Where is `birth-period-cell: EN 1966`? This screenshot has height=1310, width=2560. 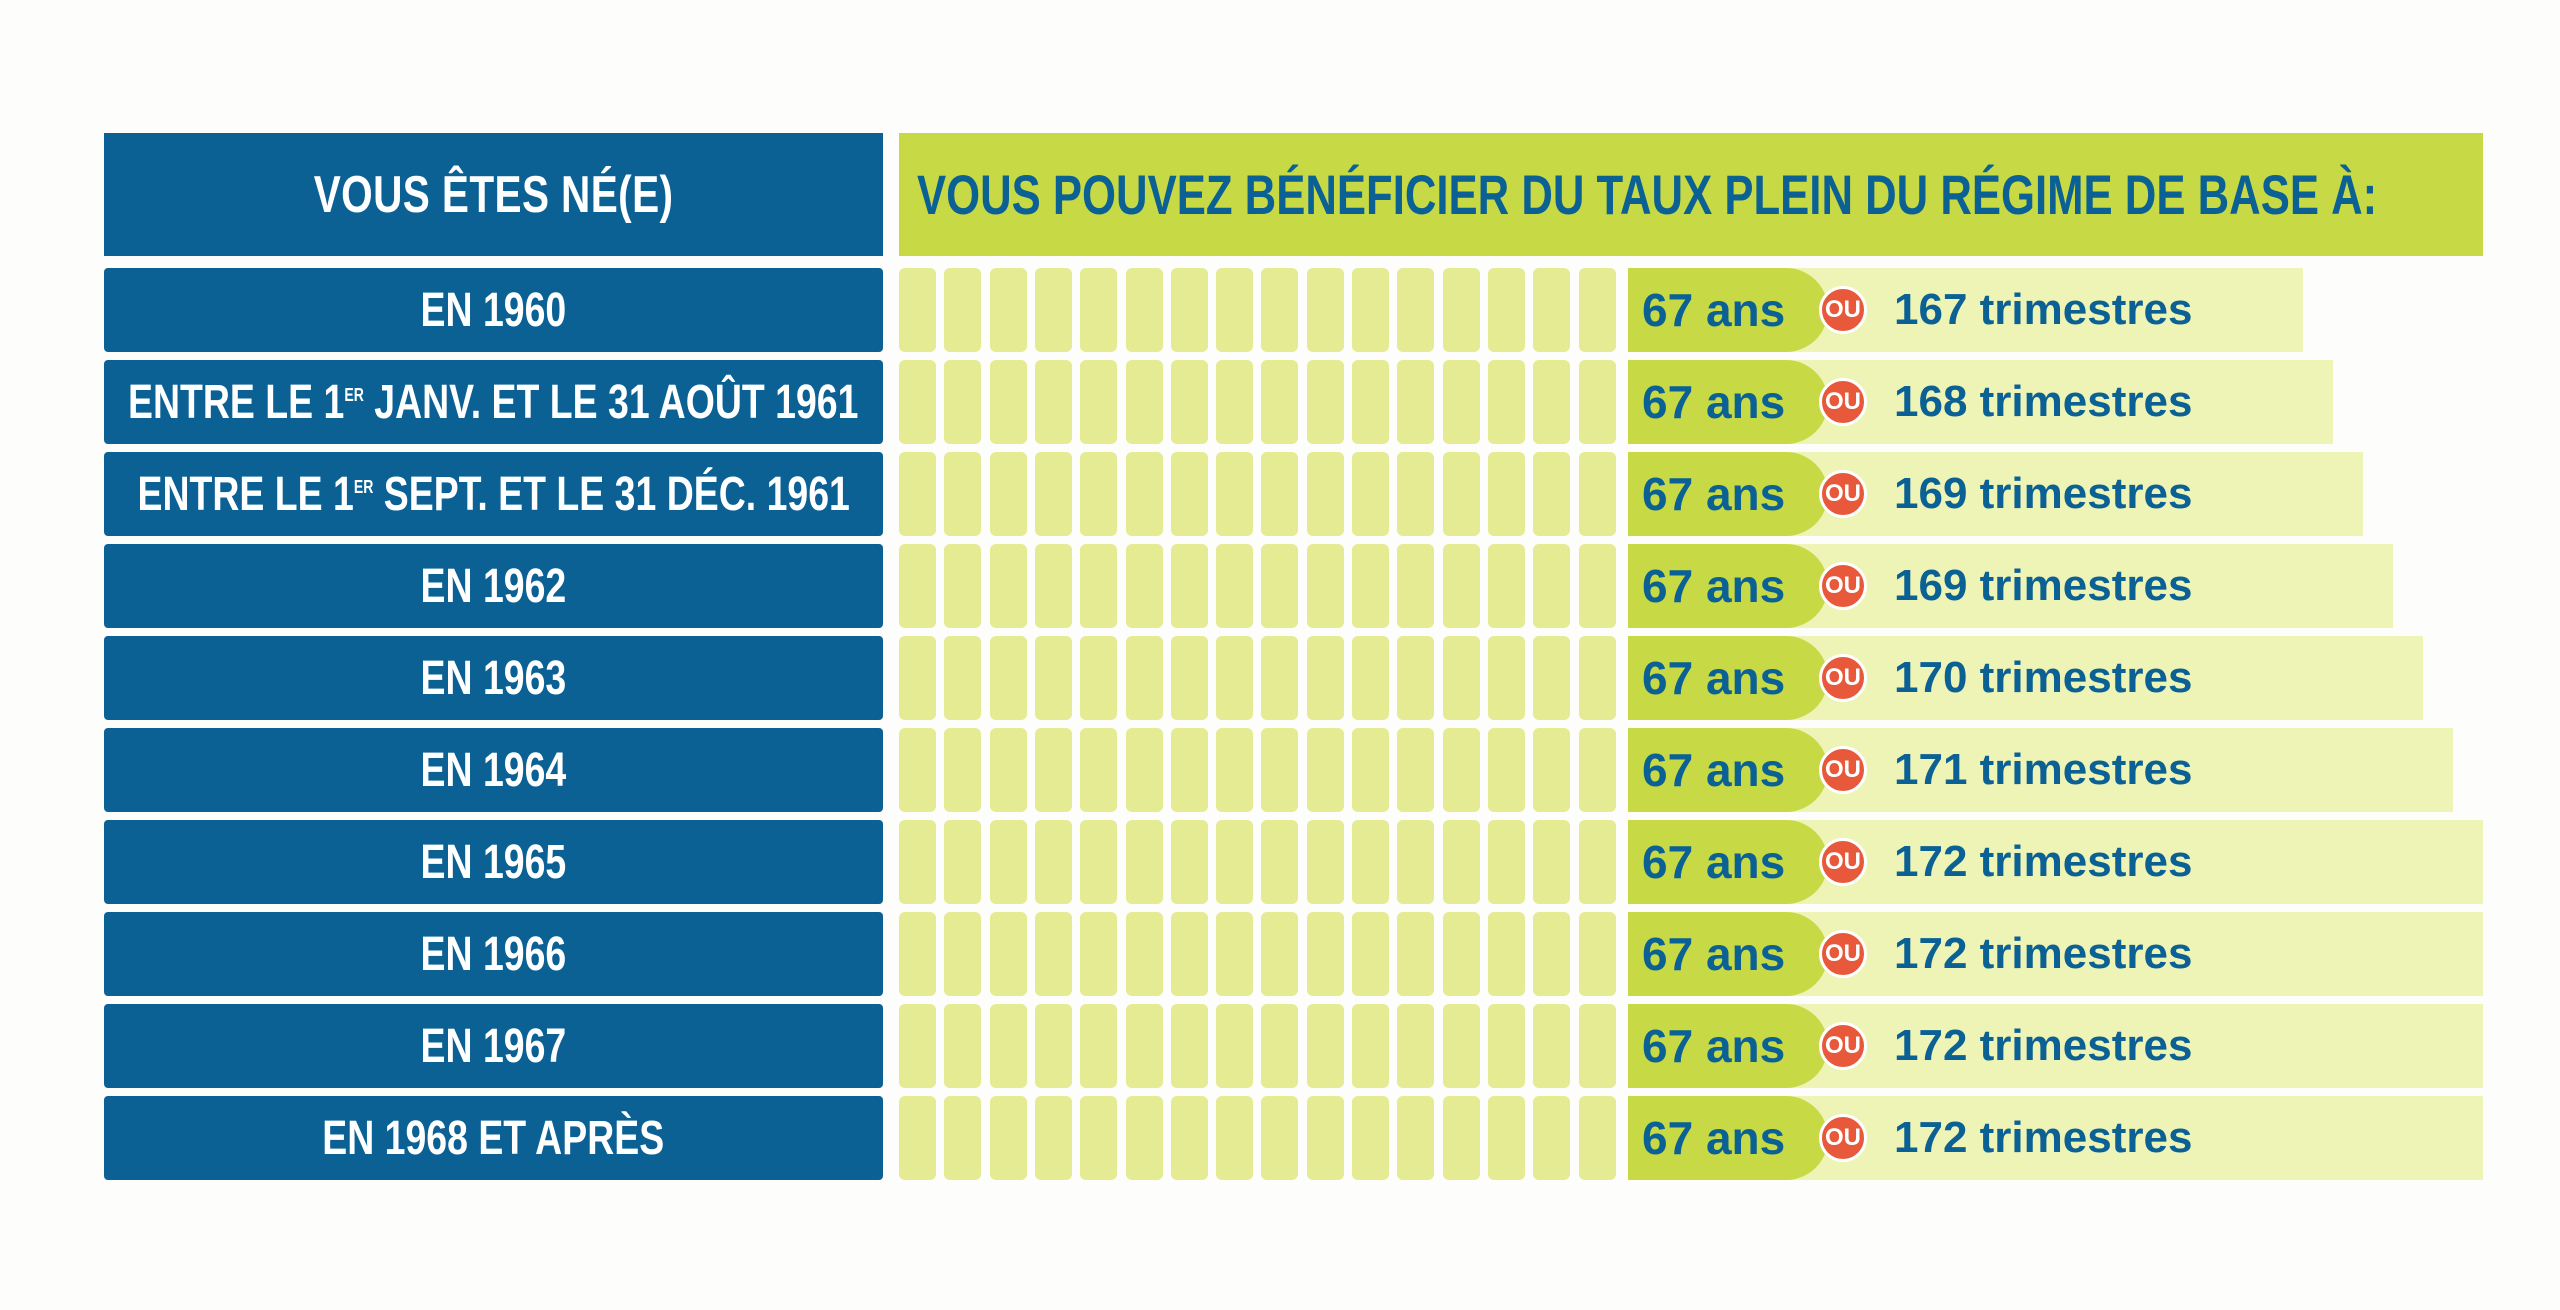
birth-period-cell: EN 1966 is located at coordinates (493, 954).